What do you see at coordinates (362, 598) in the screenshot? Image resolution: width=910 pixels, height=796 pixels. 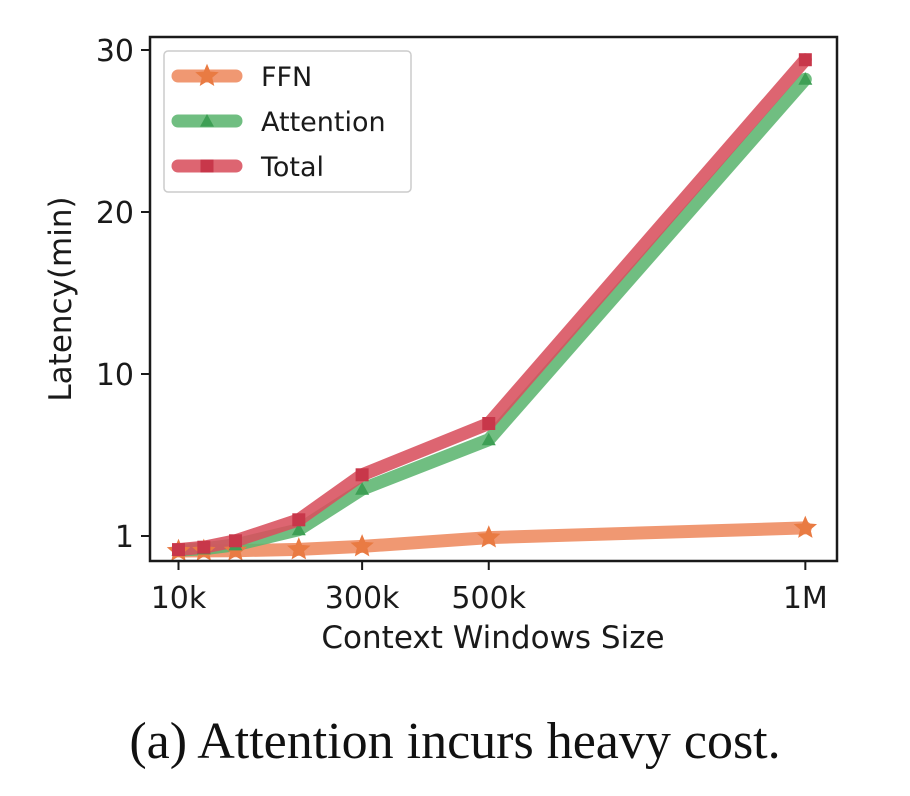 I see `x-tick-label: 300k` at bounding box center [362, 598].